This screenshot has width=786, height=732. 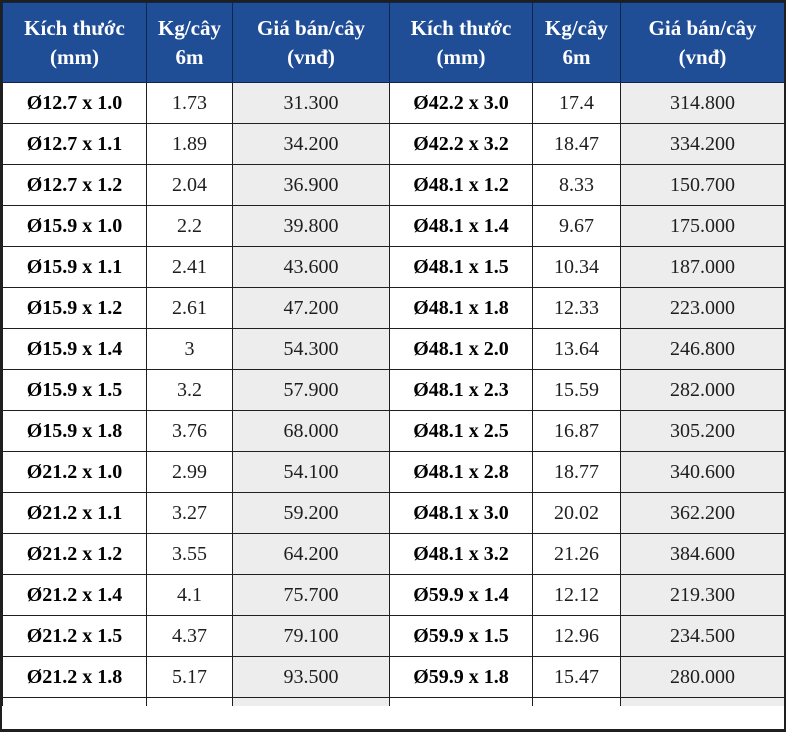 What do you see at coordinates (702, 28) in the screenshot?
I see `column-header-title: Giá bán/cây` at bounding box center [702, 28].